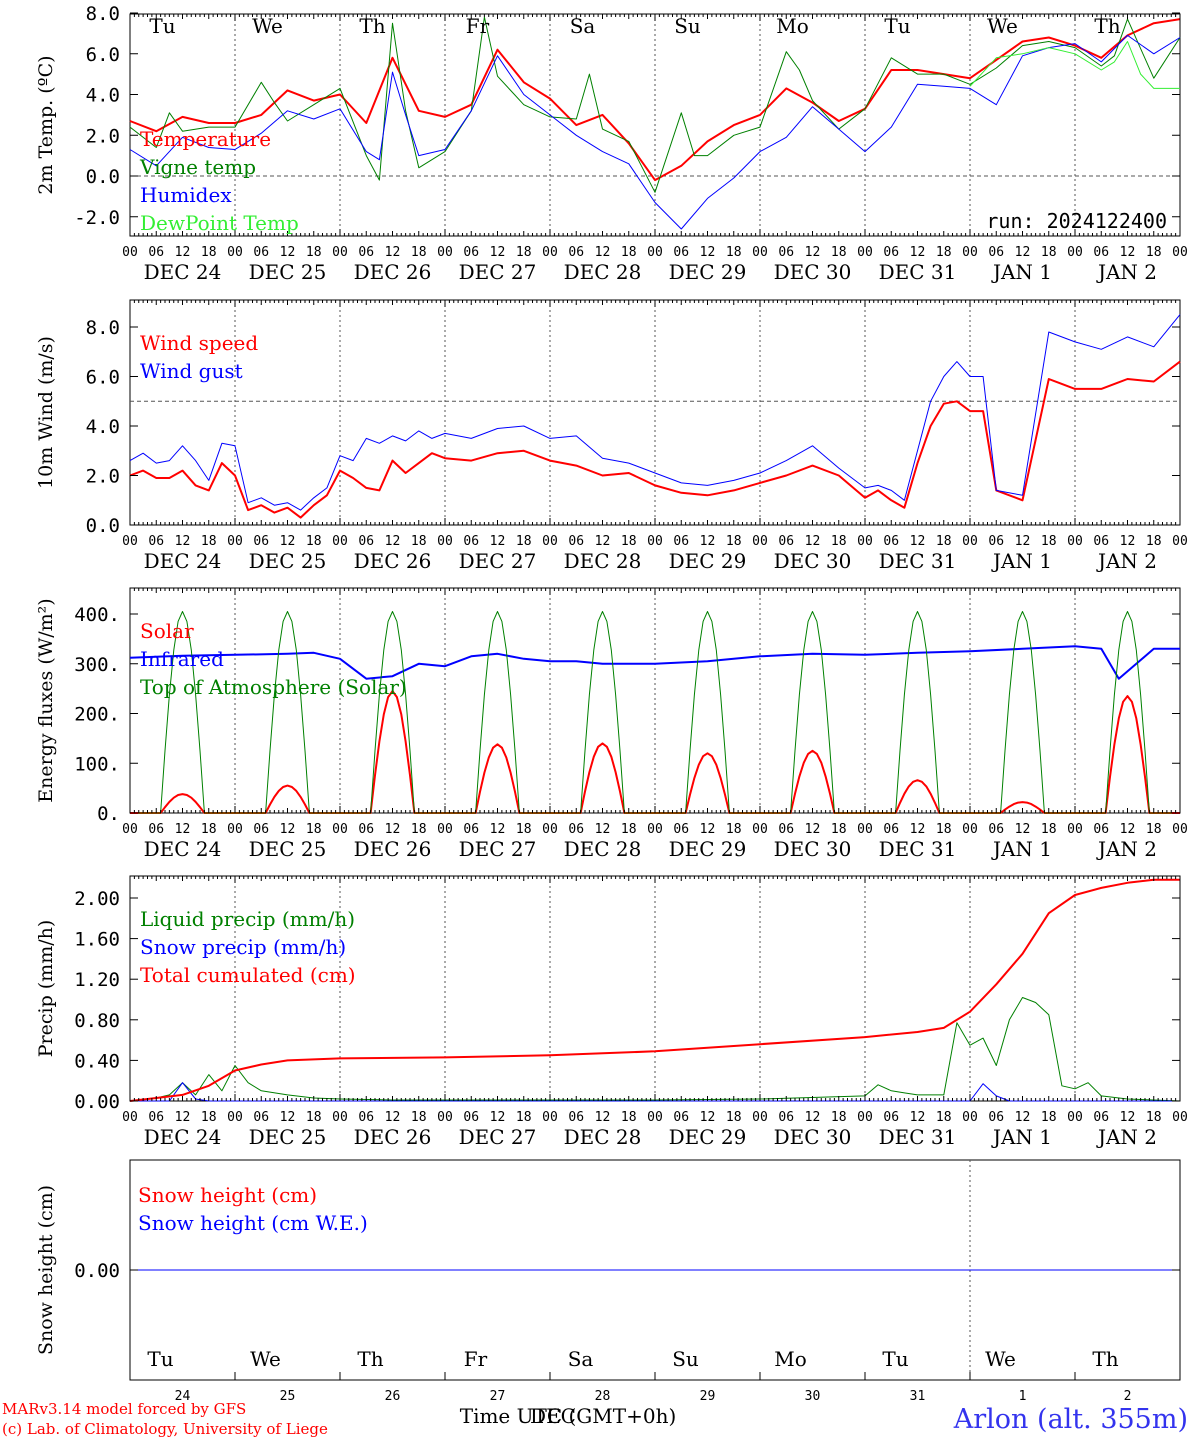 The height and width of the screenshot is (1440, 1194). What do you see at coordinates (655, 100) in the screenshot?
I see `series-line-temperature` at bounding box center [655, 100].